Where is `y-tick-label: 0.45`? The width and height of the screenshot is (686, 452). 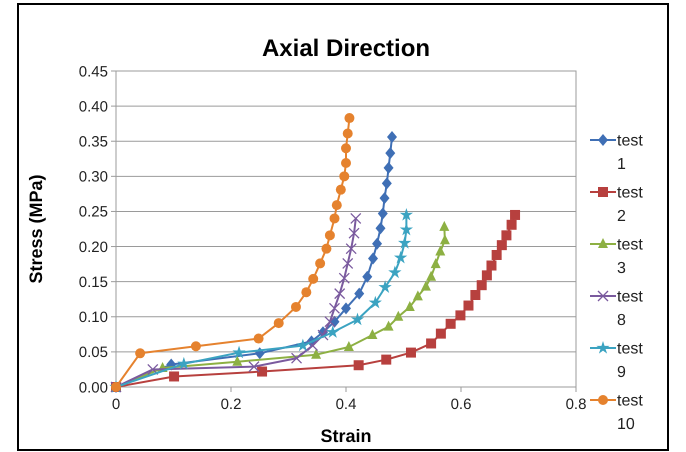 y-tick-label: 0.45 is located at coordinates (93, 71).